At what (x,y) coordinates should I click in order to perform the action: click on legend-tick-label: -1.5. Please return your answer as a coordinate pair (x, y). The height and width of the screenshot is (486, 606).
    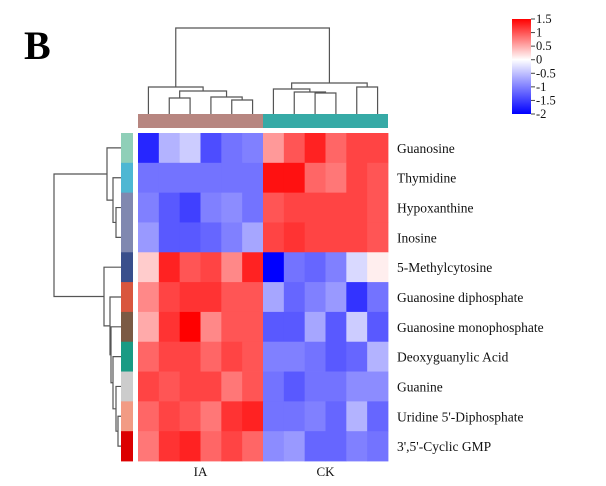
    Looking at the image, I should click on (546, 100).